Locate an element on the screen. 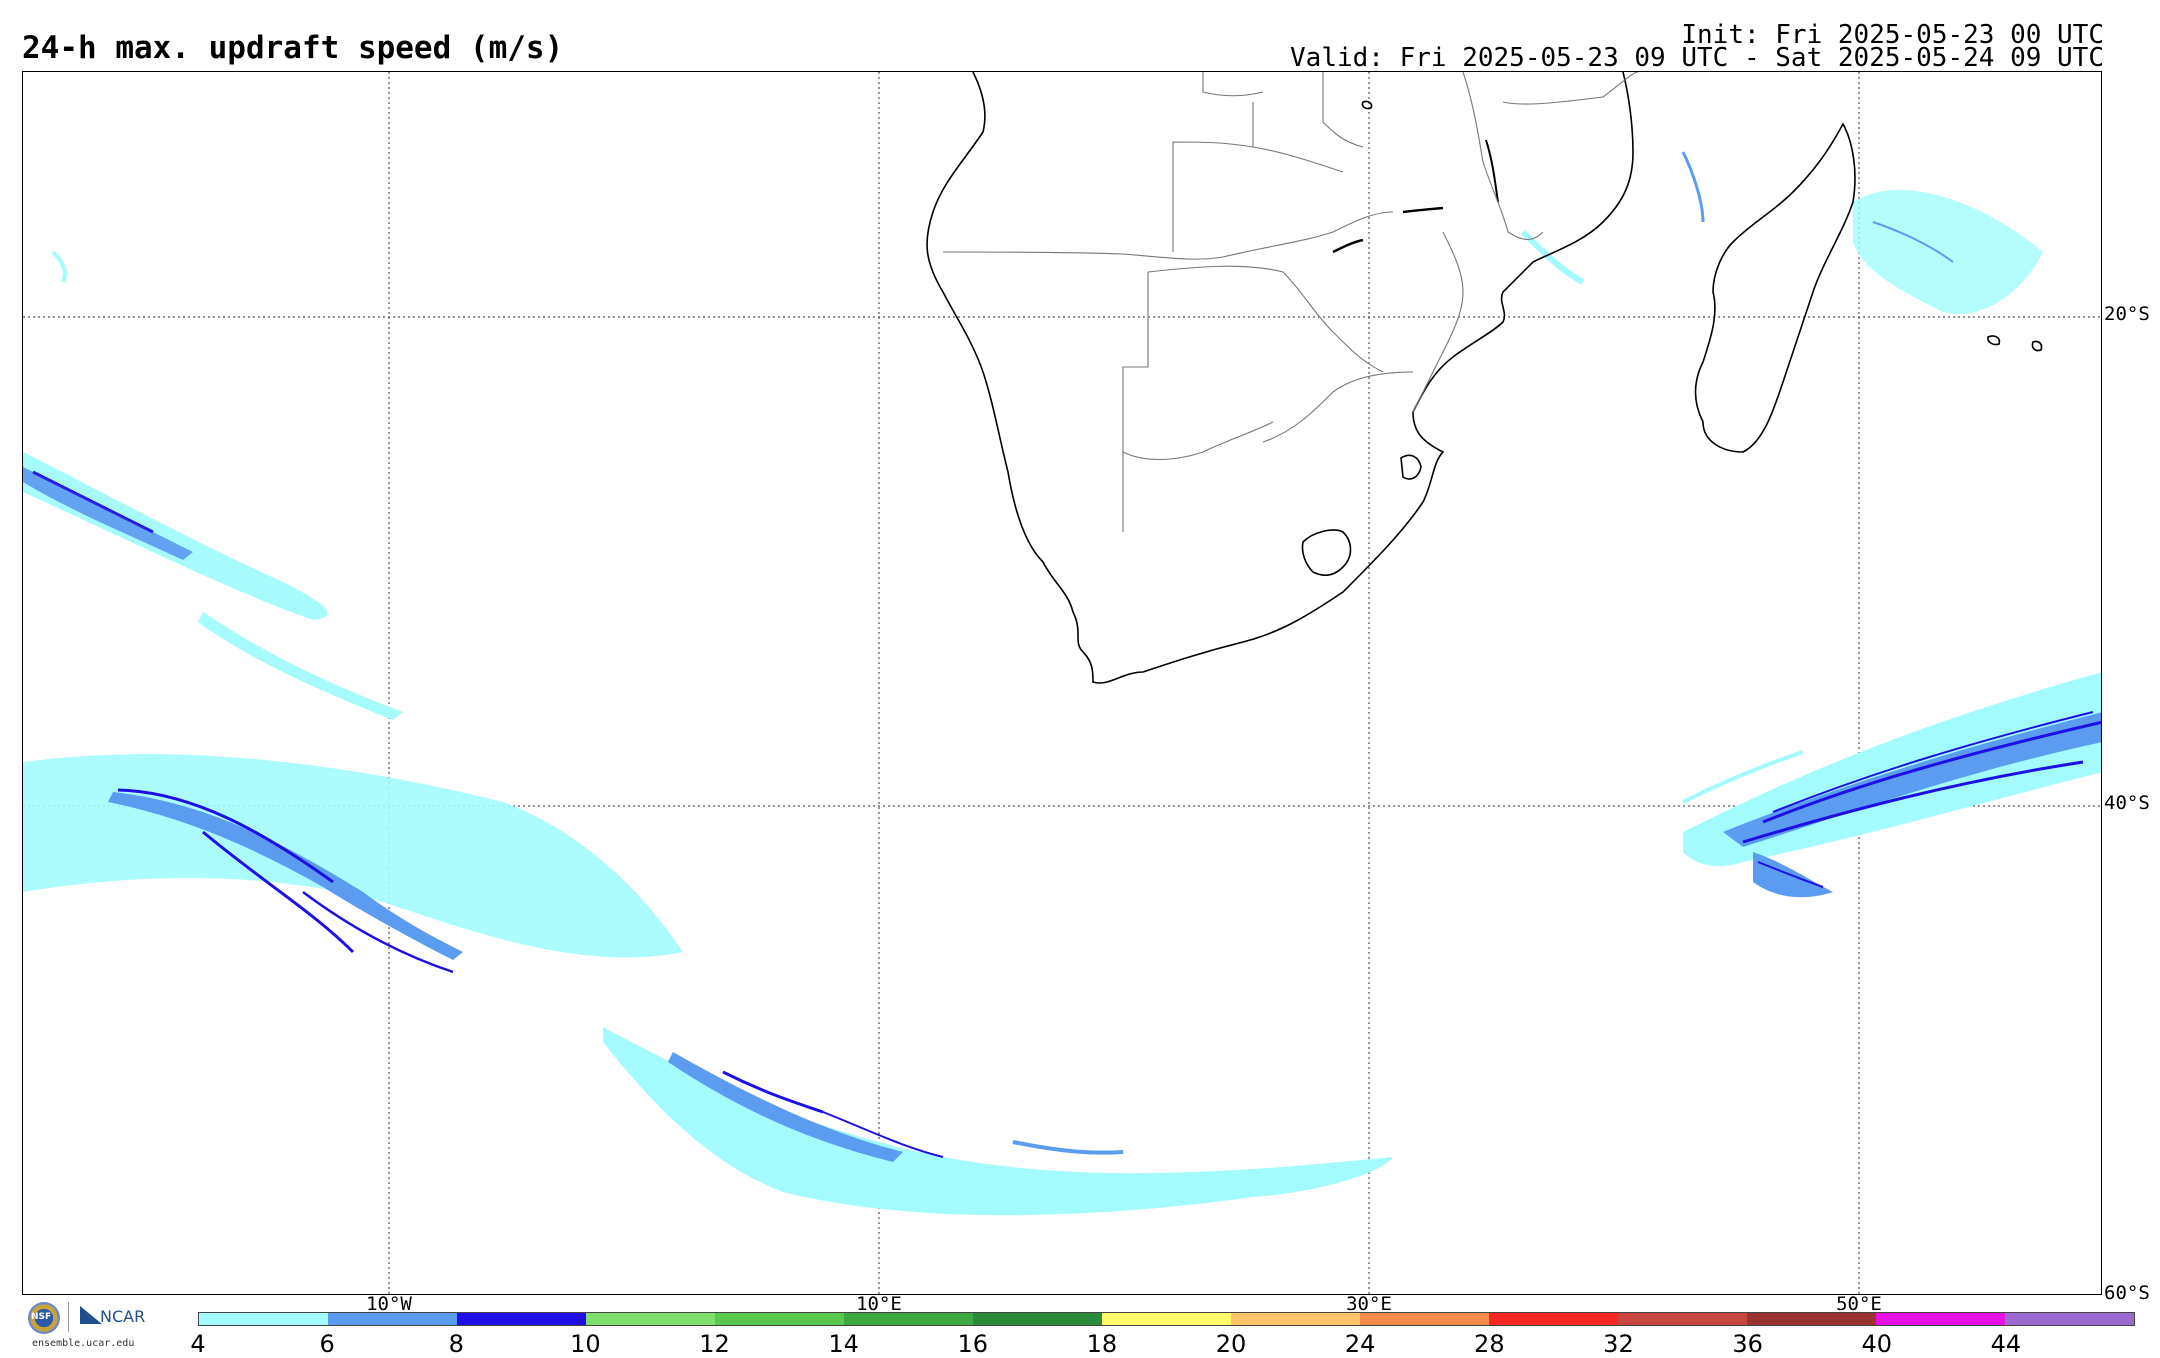  colorbar-tick-12: 12 is located at coordinates (714, 1344).